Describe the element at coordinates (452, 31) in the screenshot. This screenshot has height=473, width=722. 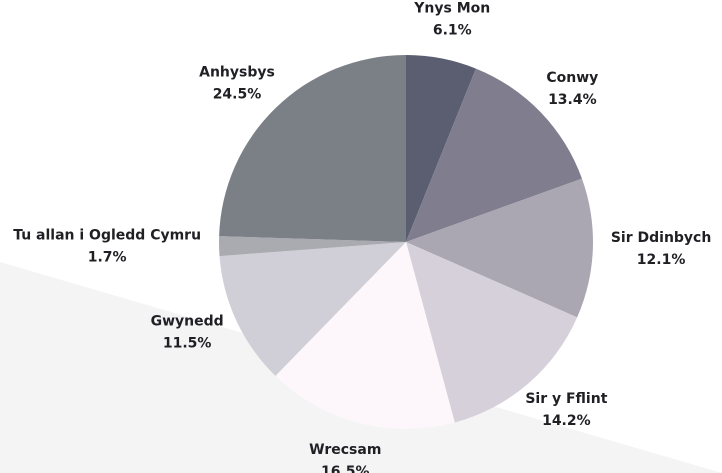
I see `slice-value-label: 6.1%` at that location.